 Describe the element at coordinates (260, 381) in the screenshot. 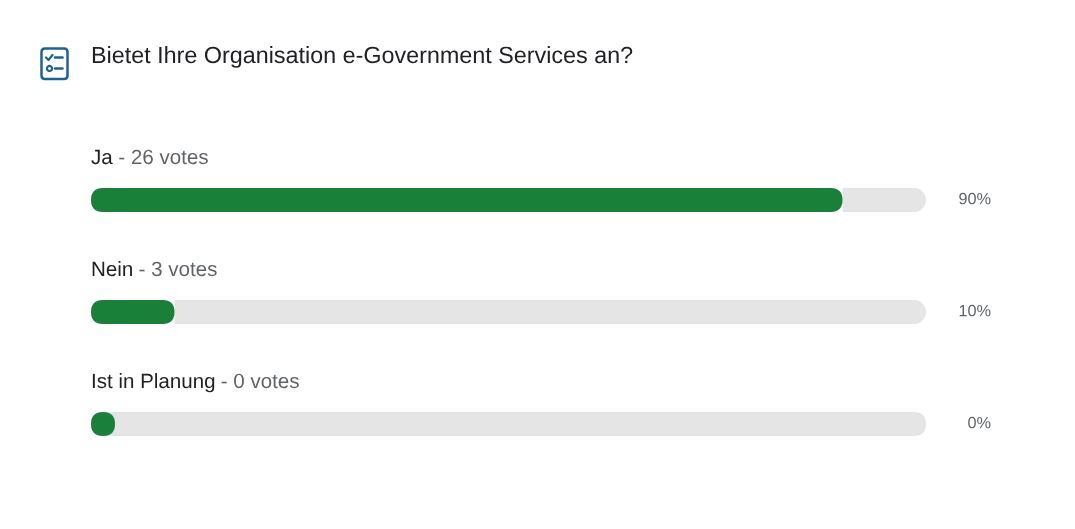

I see `annotation: - 0 votes` at that location.